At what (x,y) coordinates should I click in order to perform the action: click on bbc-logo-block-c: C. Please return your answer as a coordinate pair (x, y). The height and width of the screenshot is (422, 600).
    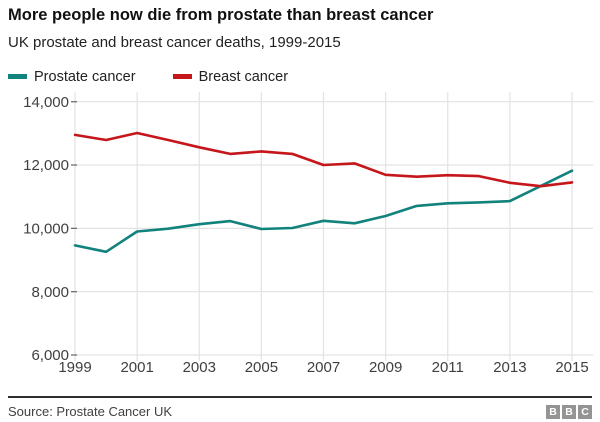
    Looking at the image, I should click on (585, 411).